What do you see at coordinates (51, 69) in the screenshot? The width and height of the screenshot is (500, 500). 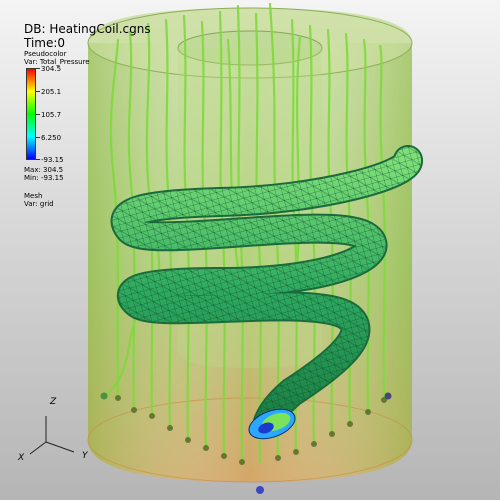 I see `legend-tick-label: 304.5` at bounding box center [51, 69].